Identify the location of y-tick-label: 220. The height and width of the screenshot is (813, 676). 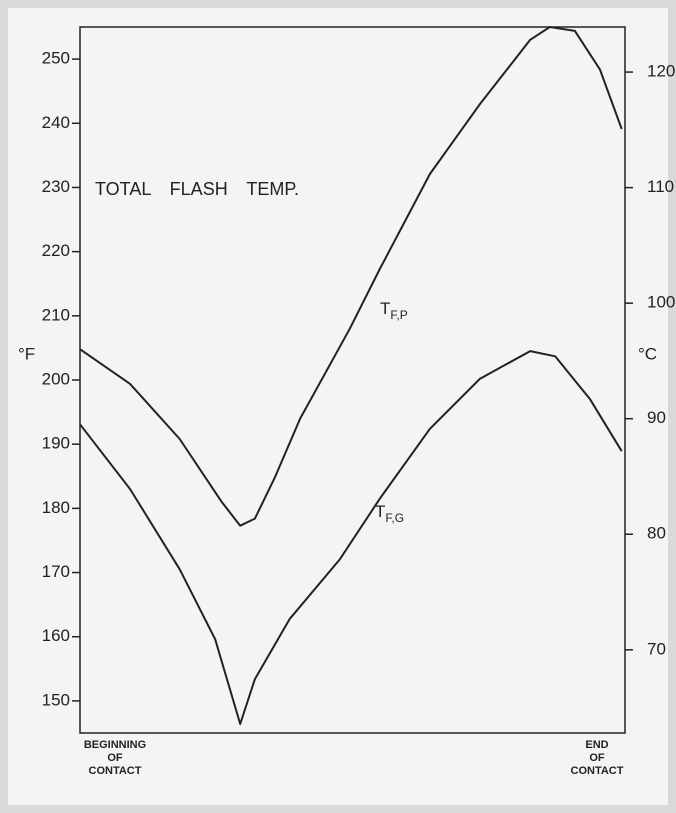
(56, 250).